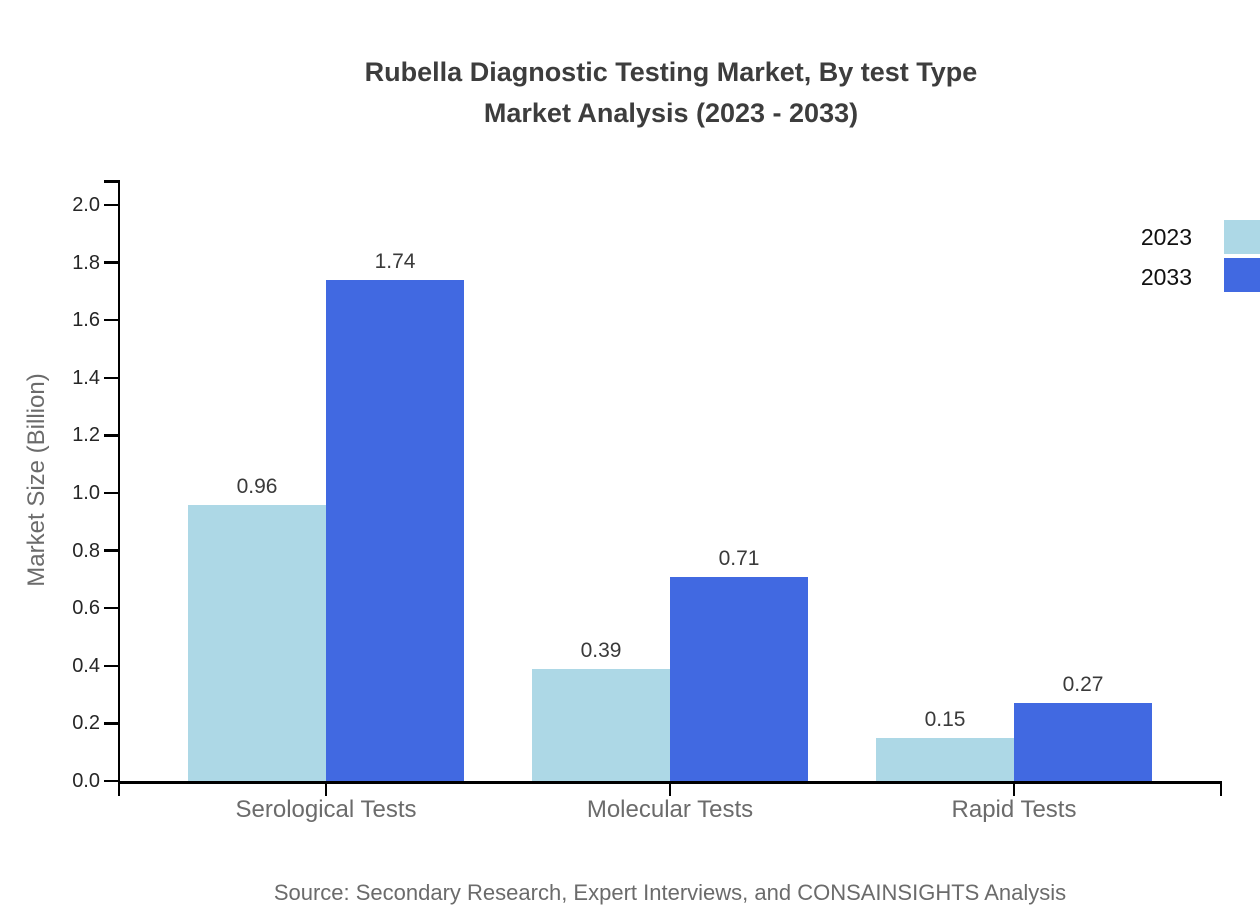 This screenshot has width=1260, height=920. I want to click on y-tick-label: 1.2, so click(86, 435).